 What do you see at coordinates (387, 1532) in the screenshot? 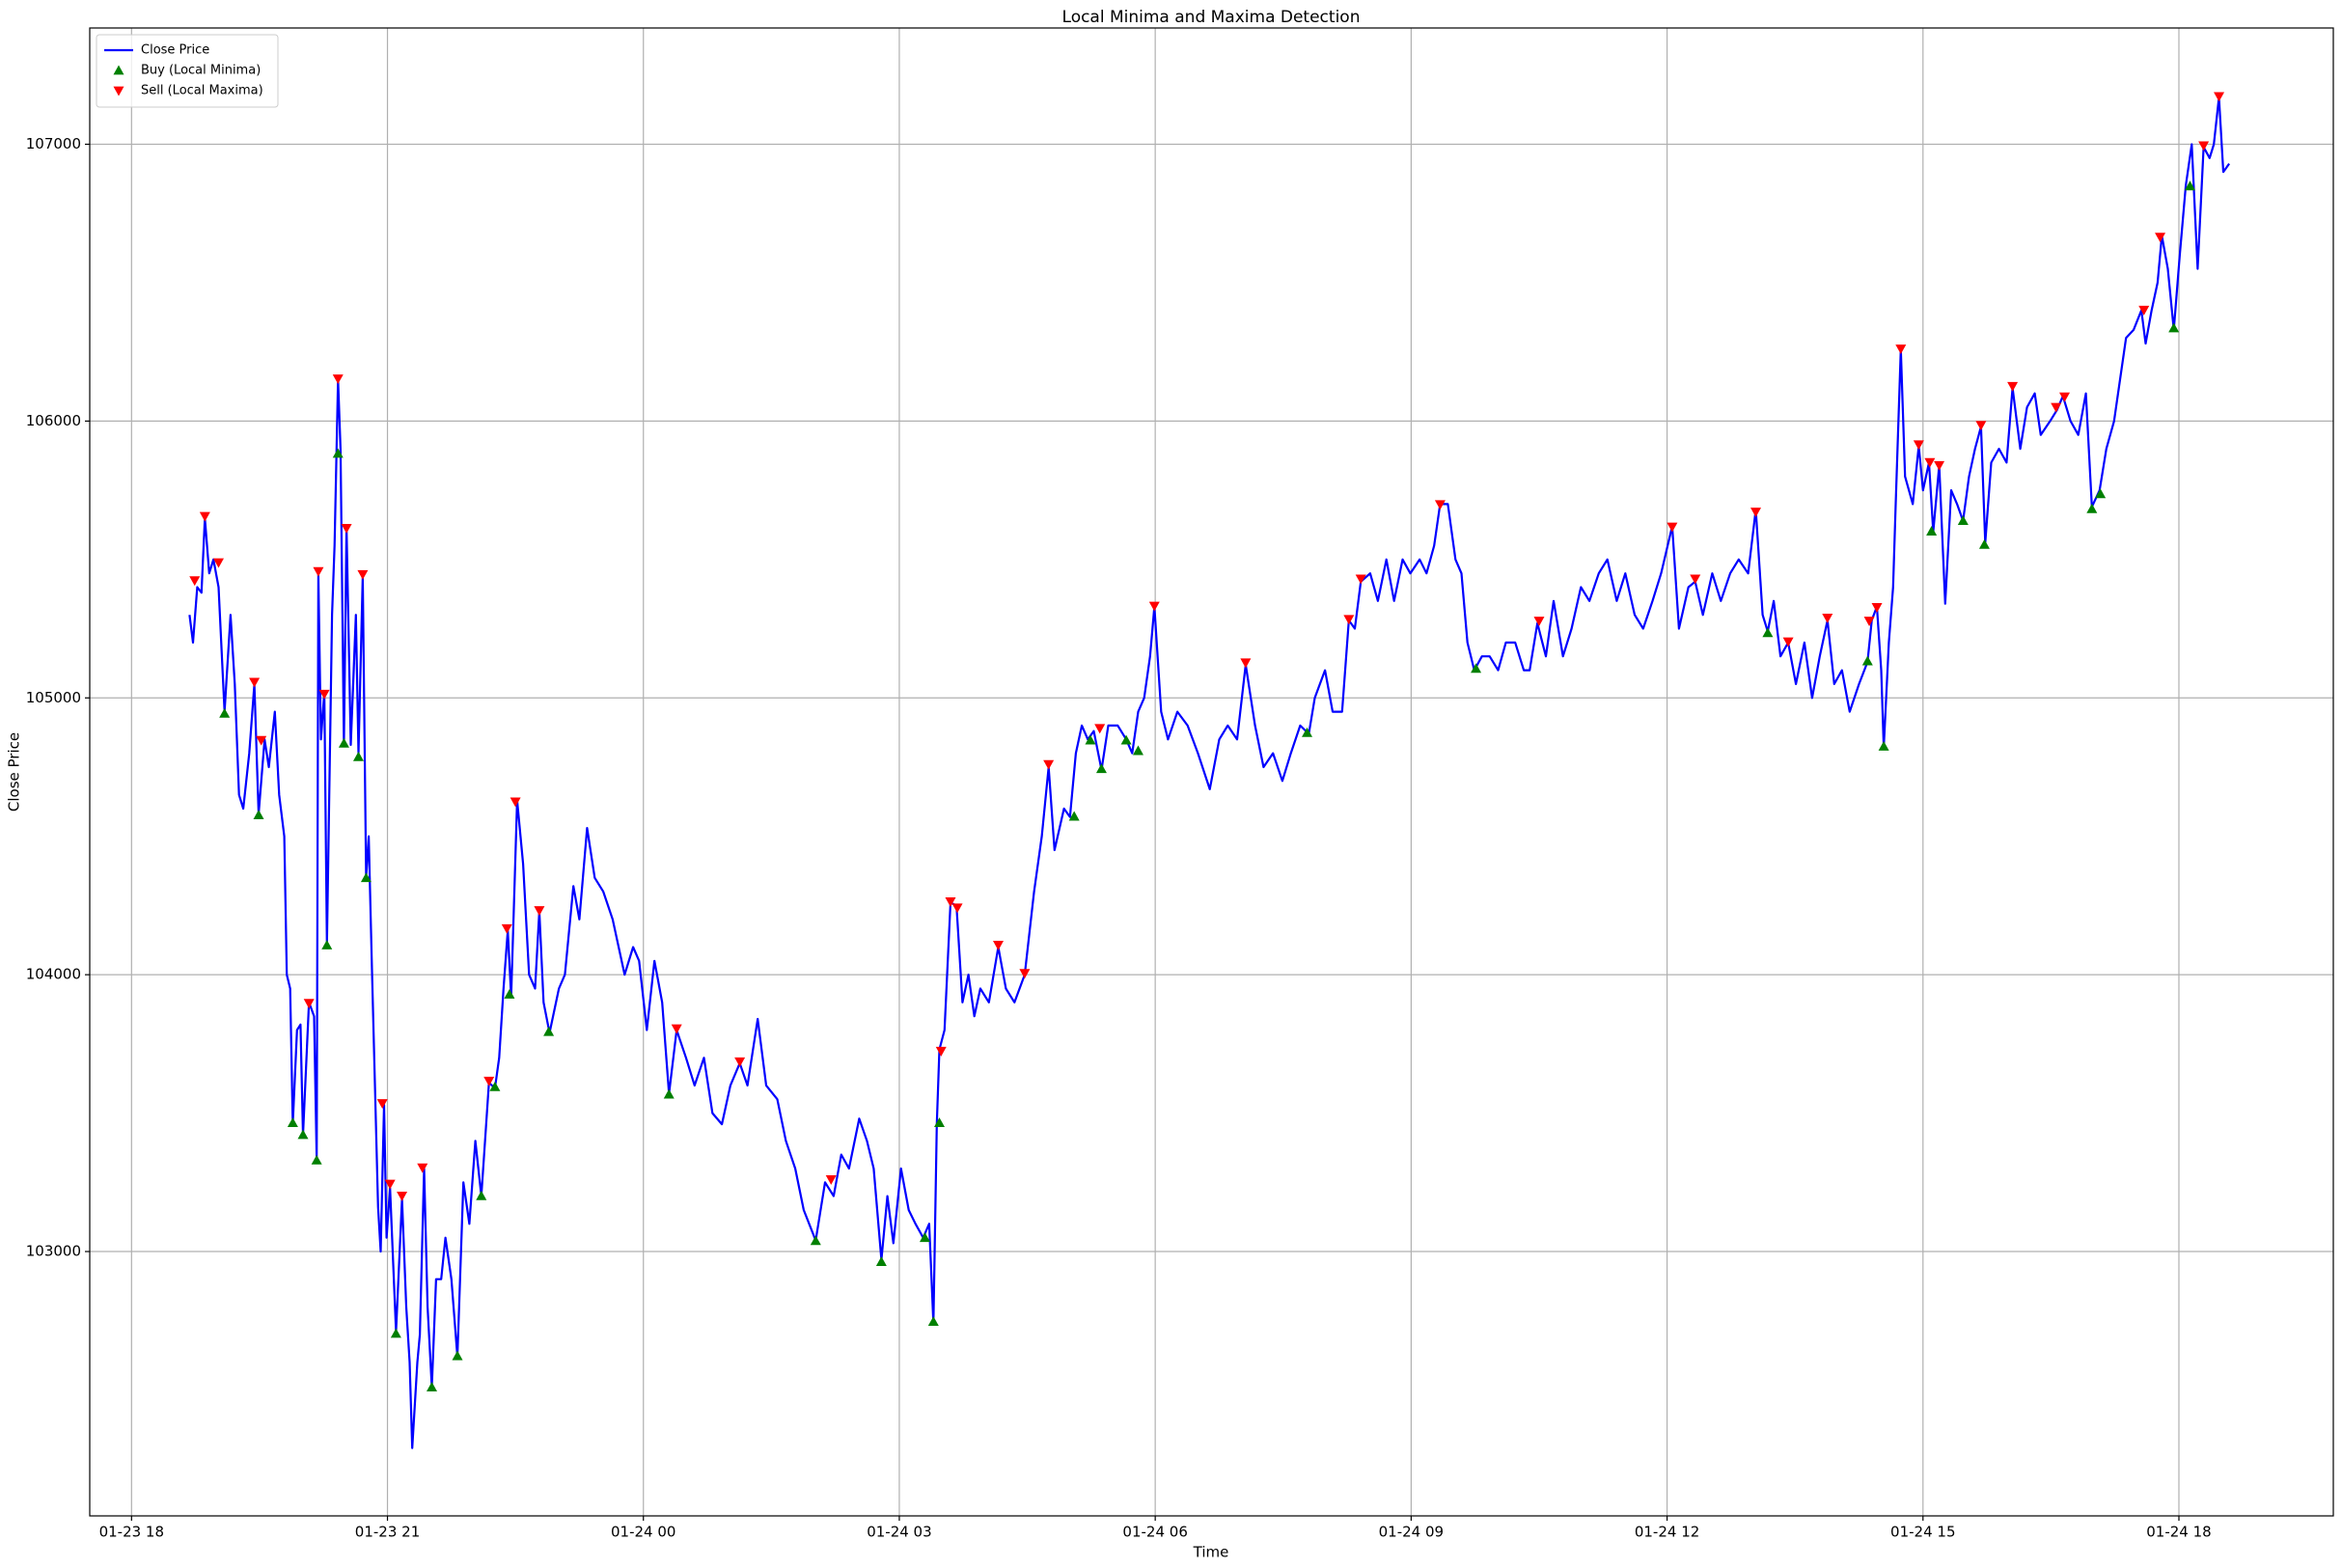
I see `x-tick-label: 01-23 21` at bounding box center [387, 1532].